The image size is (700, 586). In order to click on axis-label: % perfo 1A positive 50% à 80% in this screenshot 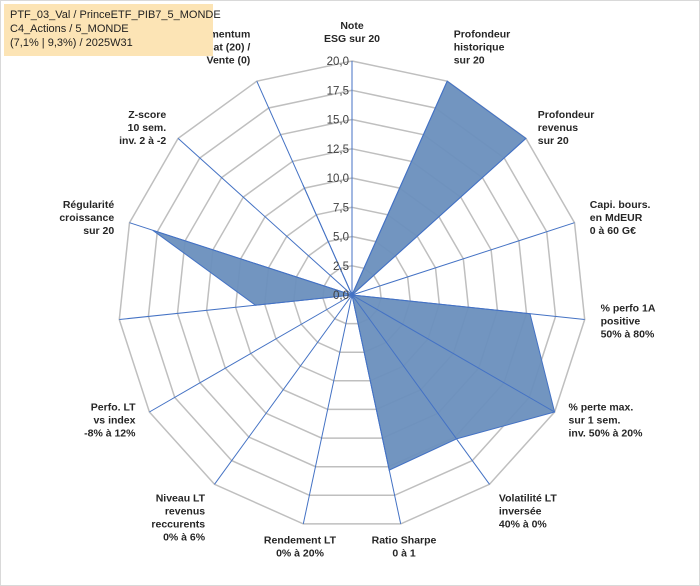, I will do `click(628, 322)`.